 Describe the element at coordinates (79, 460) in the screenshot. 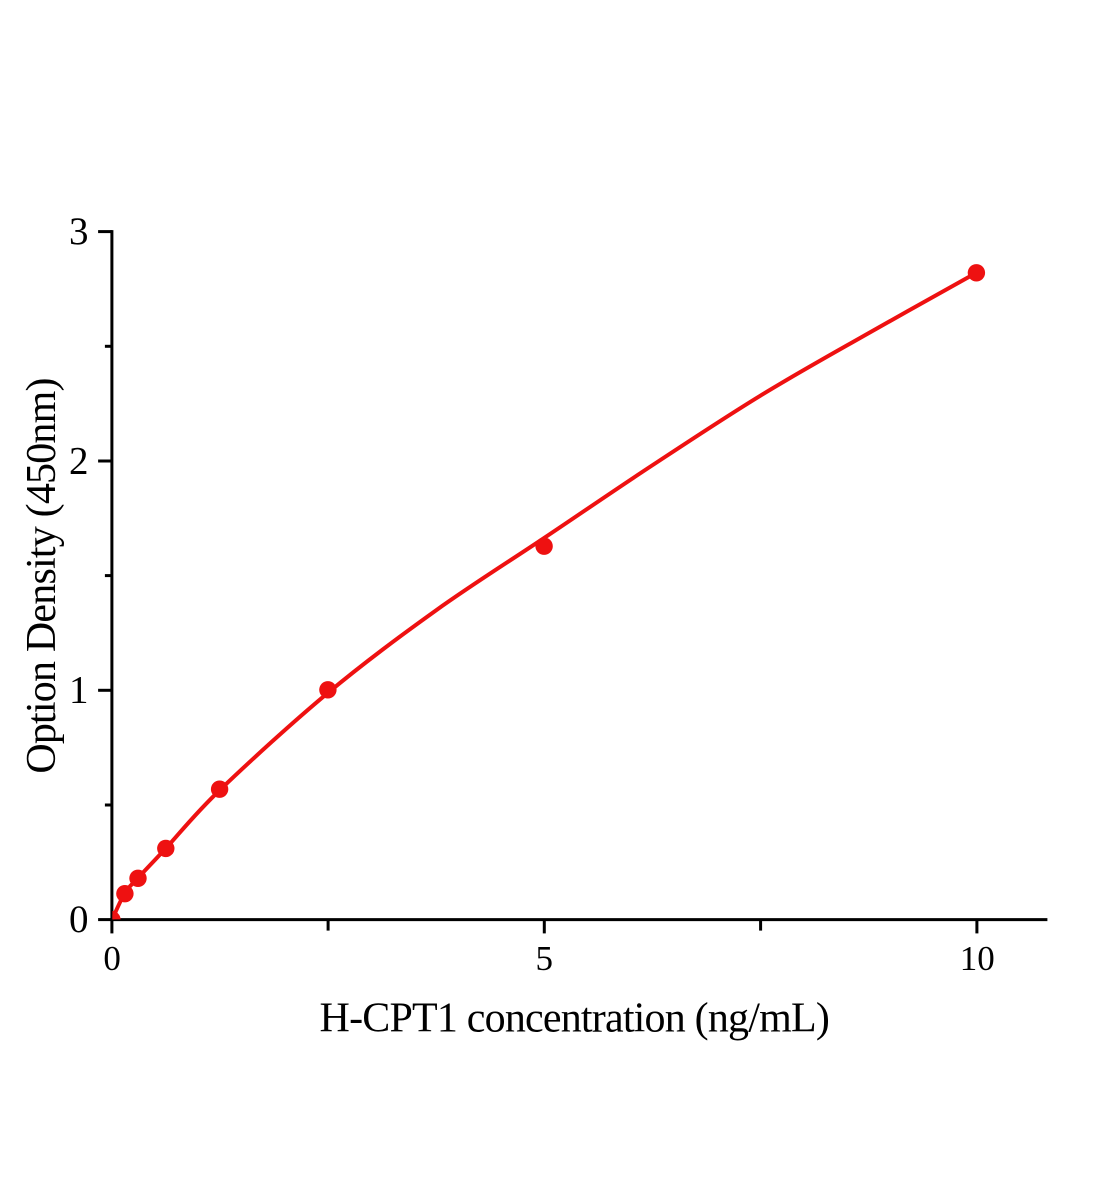

I see `svg-text: 2` at that location.